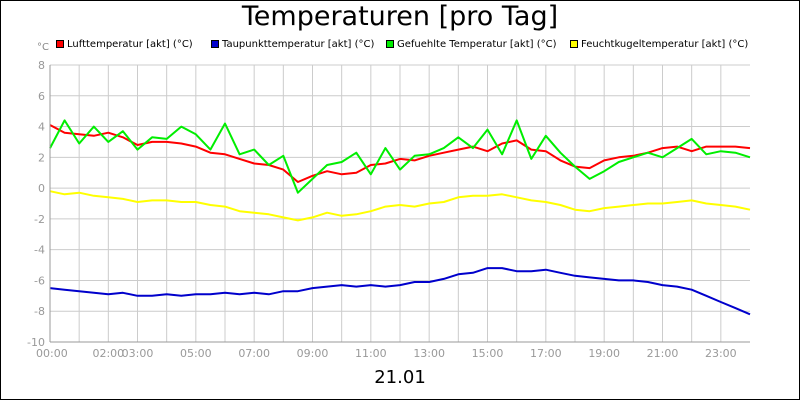  What do you see at coordinates (39, 250) in the screenshot?
I see `y-tick-label: -4` at bounding box center [39, 250].